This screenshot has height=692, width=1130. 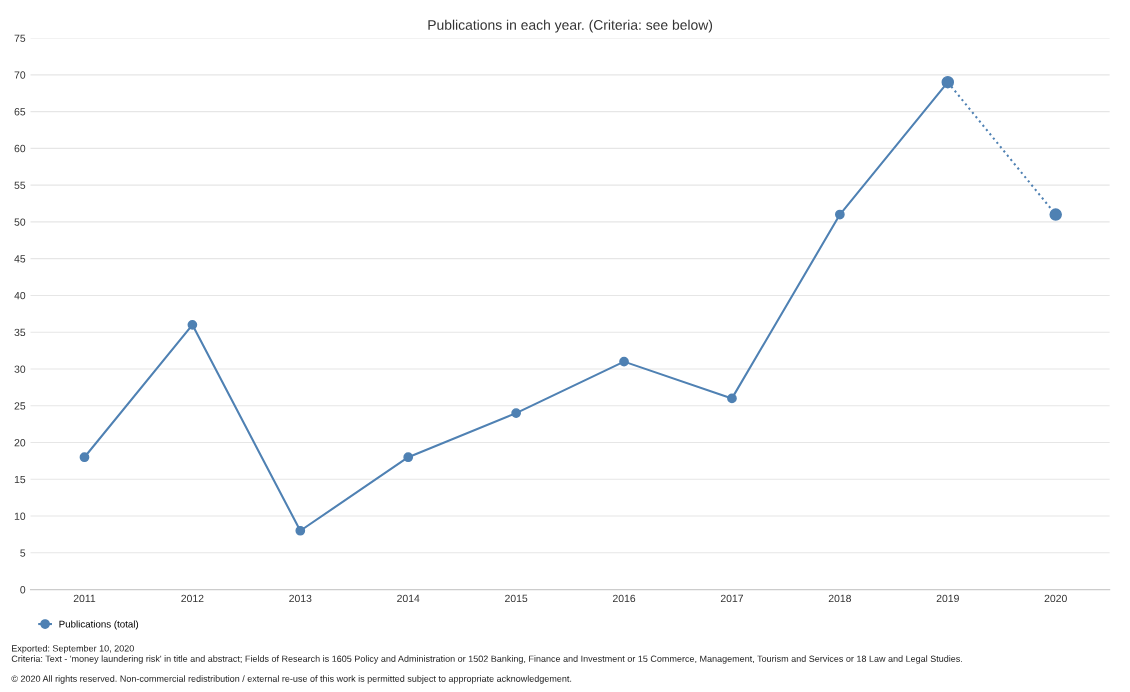 I want to click on y-tick-label: 5, so click(x=23, y=553).